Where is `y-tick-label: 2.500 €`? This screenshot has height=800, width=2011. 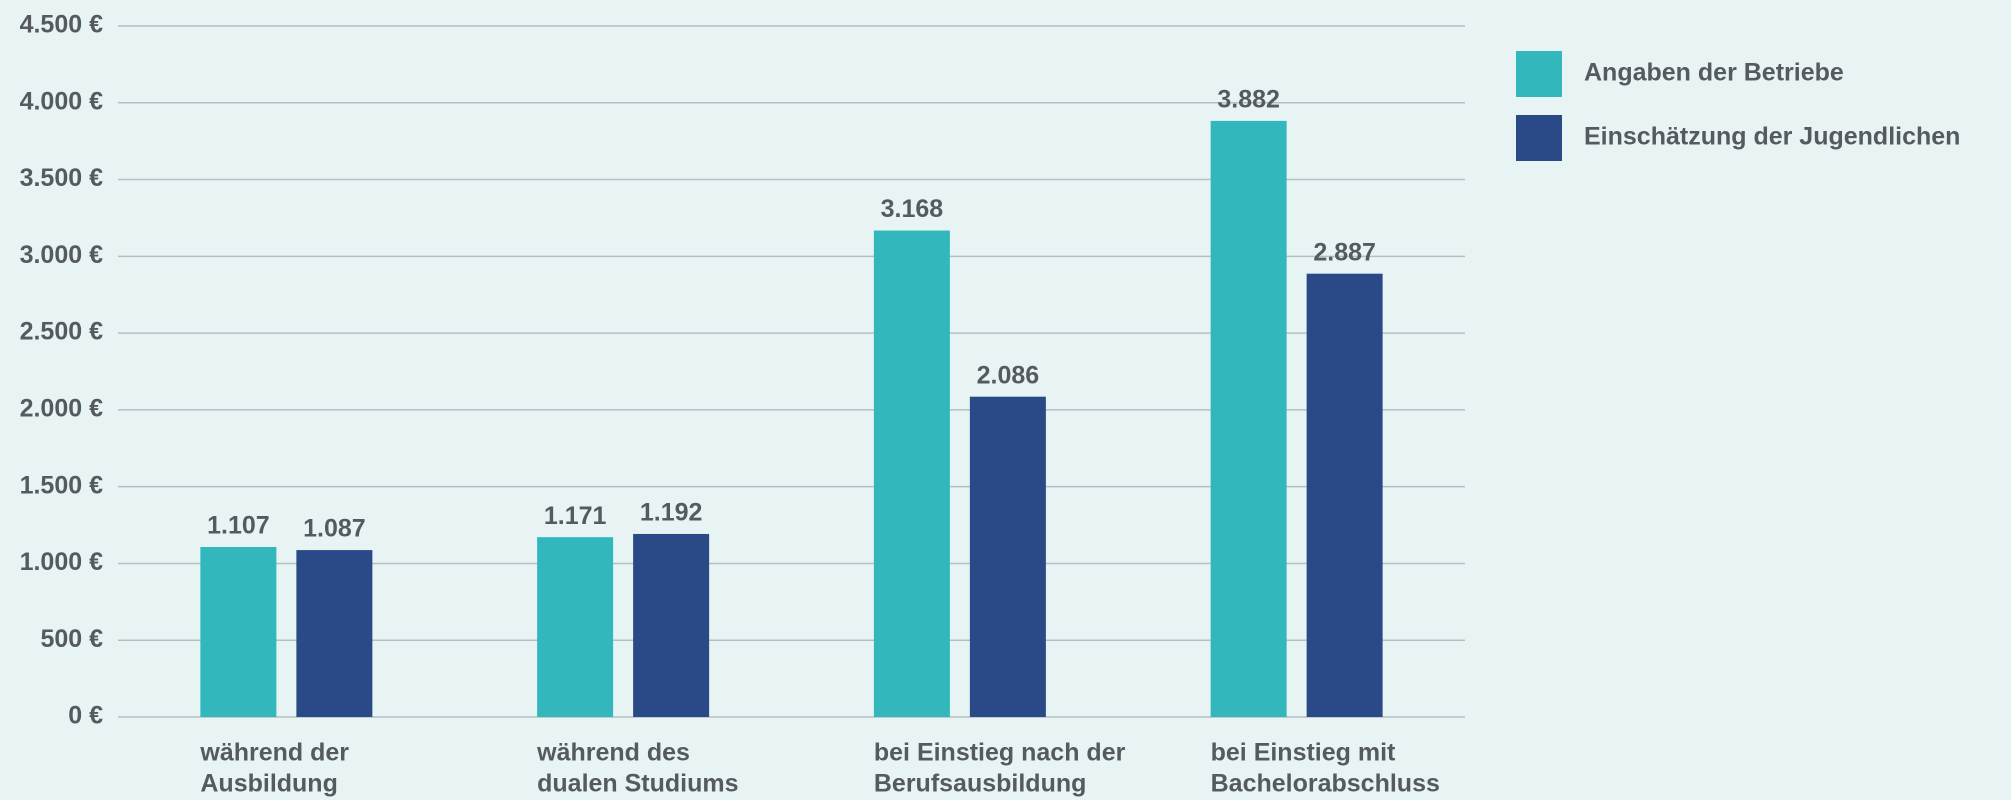 y-tick-label: 2.500 € is located at coordinates (62, 332).